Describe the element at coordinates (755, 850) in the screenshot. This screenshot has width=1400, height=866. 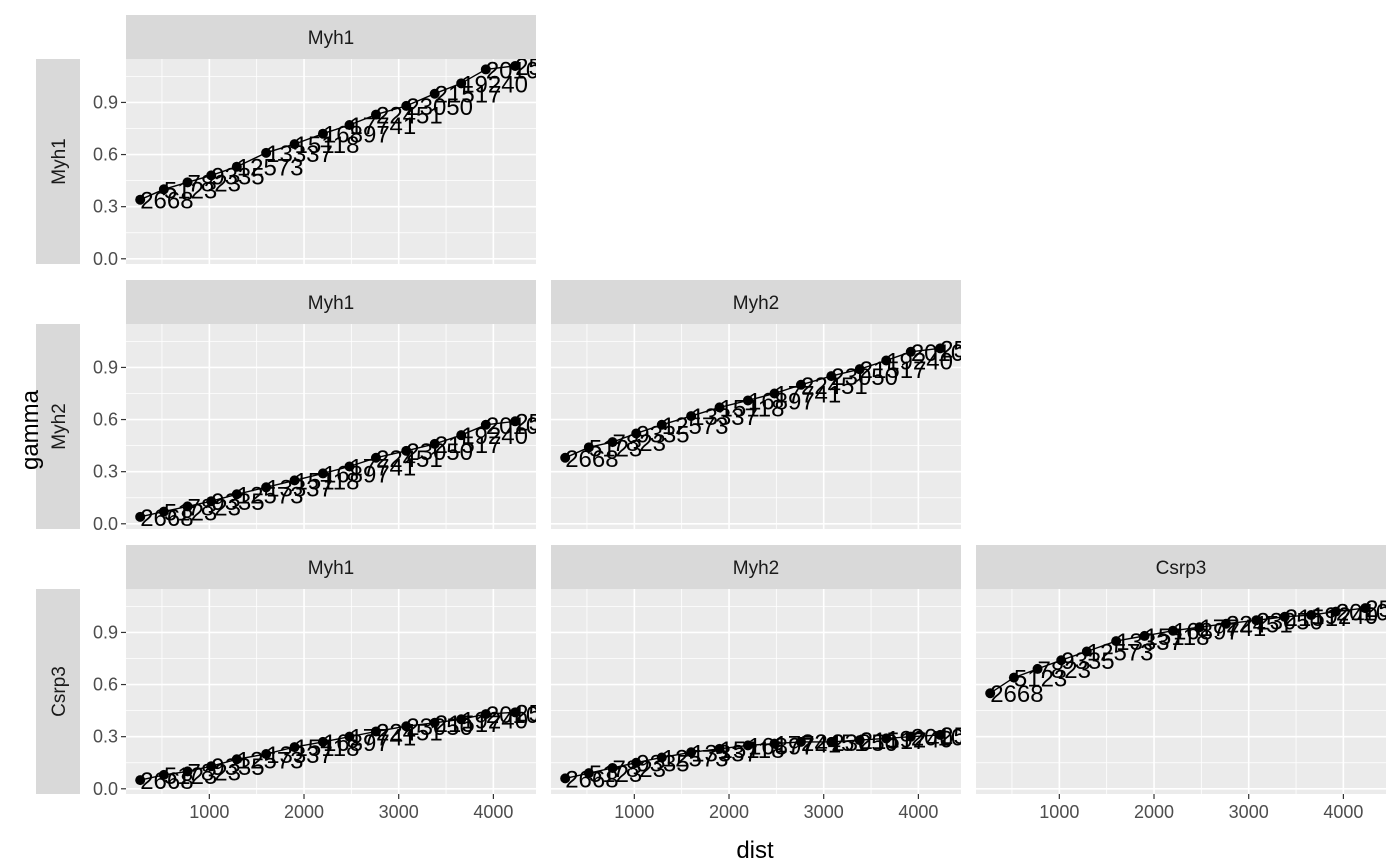
I see `x-axis-title: dist` at that location.